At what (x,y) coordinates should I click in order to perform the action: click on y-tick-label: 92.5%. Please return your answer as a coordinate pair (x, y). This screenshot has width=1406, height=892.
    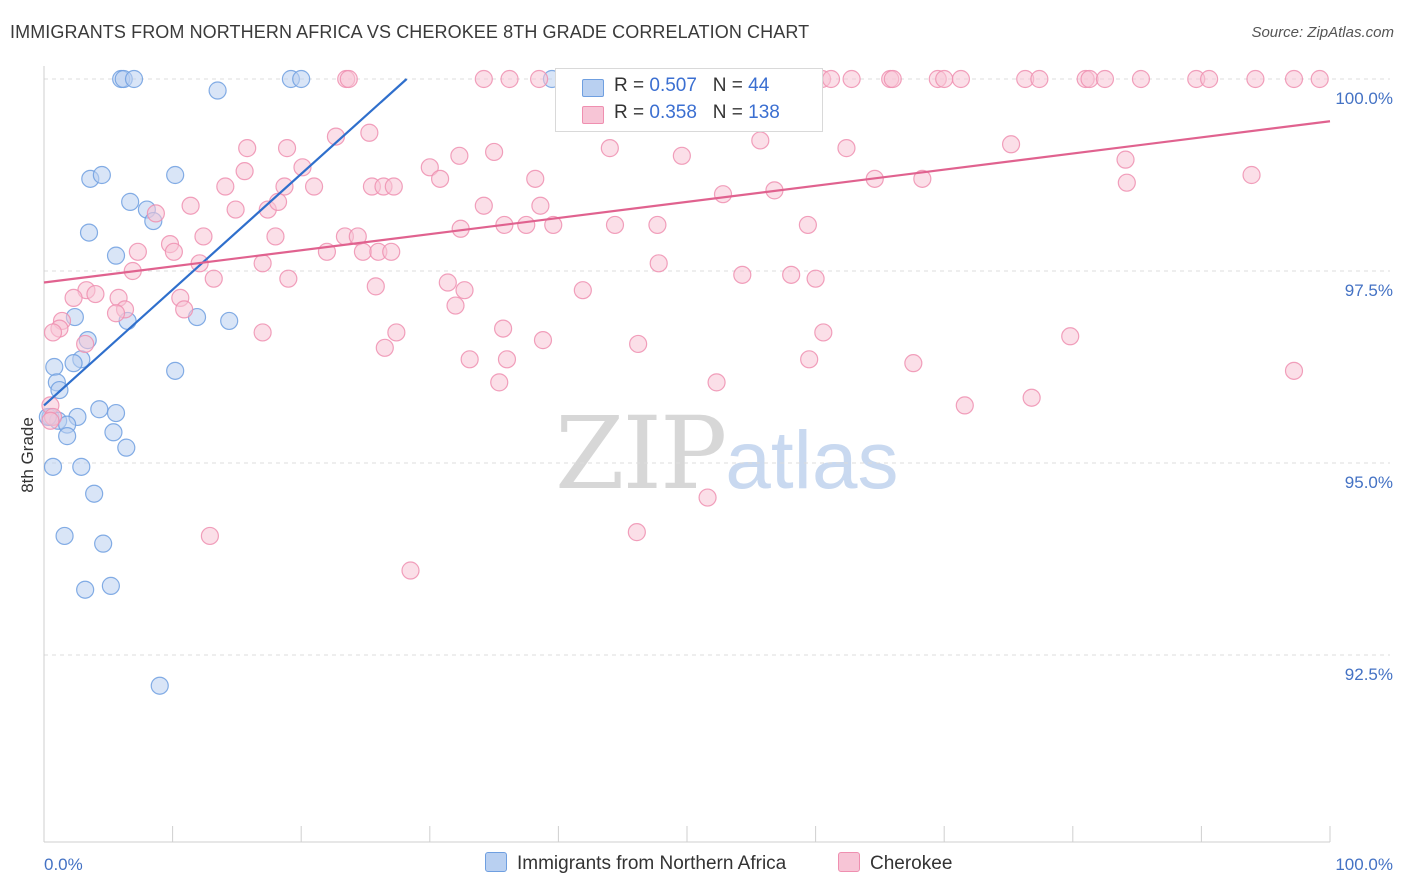
    Looking at the image, I should click on (1369, 674).